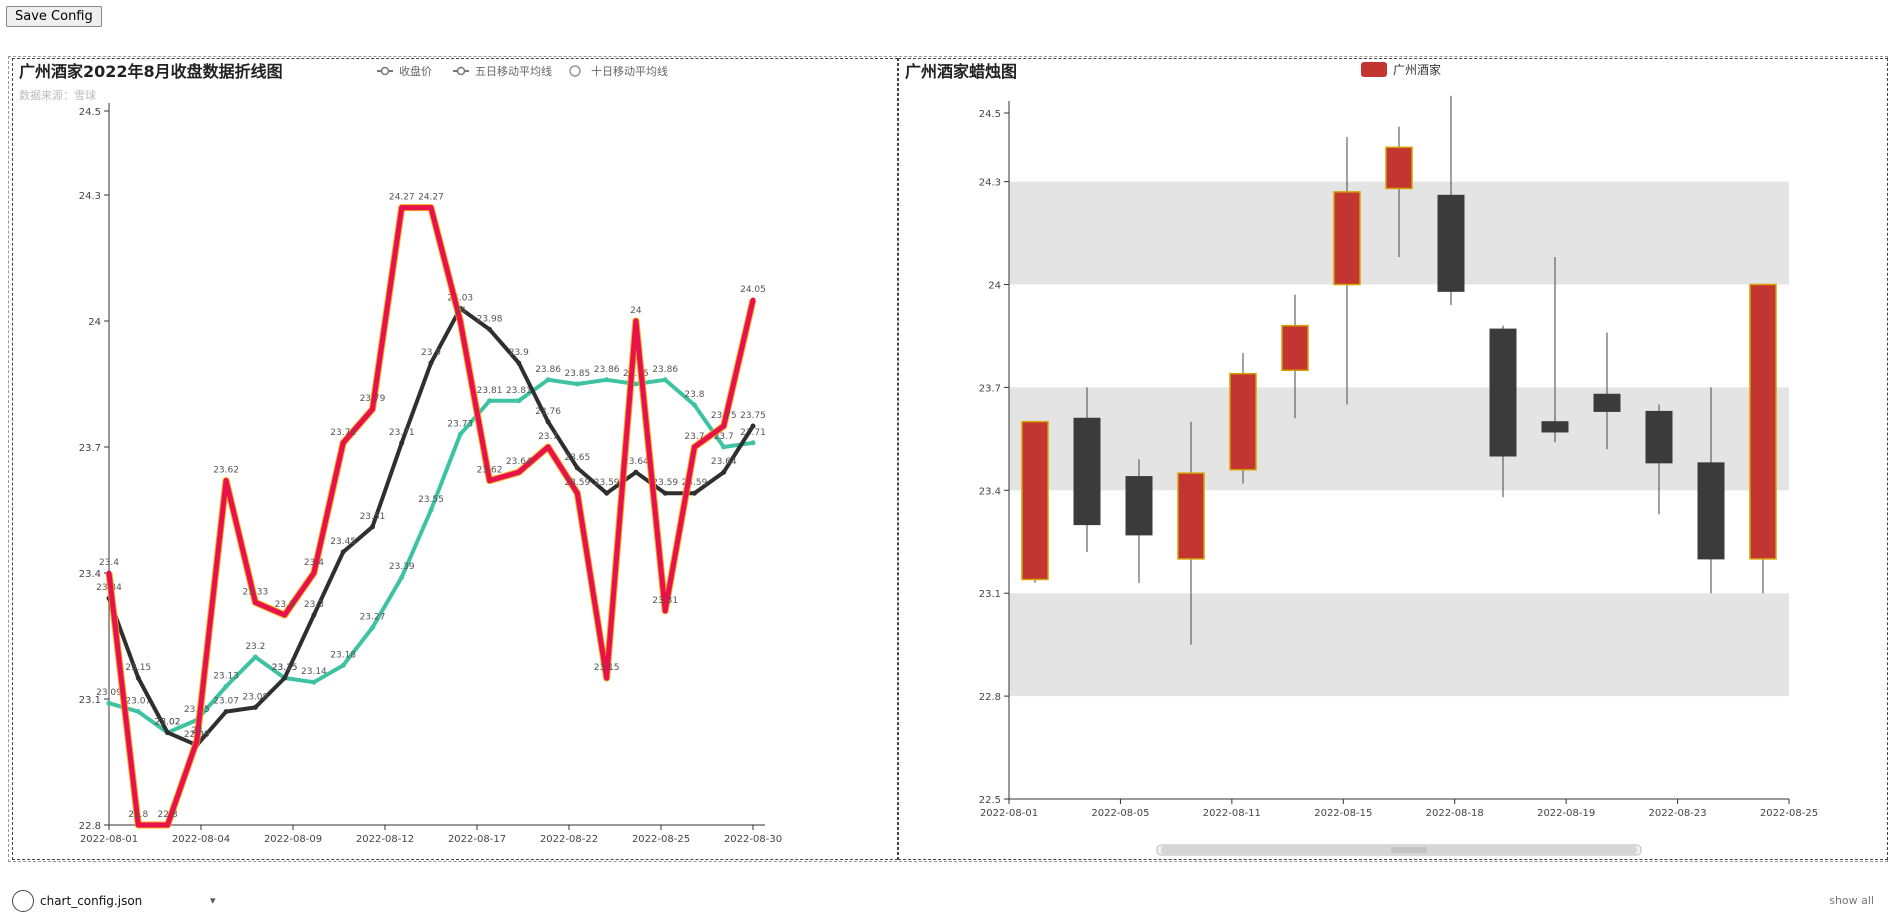 The height and width of the screenshot is (924, 1894). I want to click on file-label: chart_config.json, so click(91, 901).